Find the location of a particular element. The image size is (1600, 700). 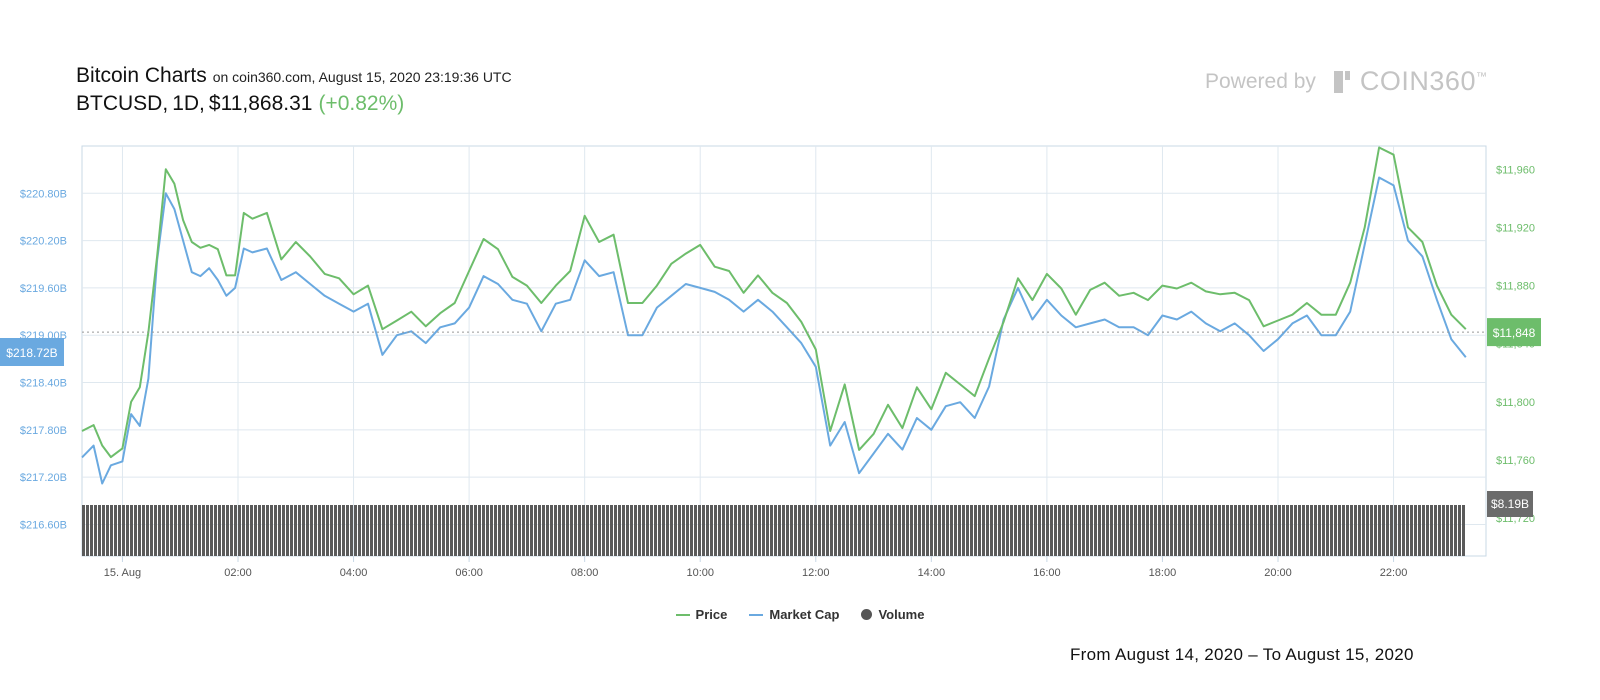

current-market-cap-badge-label: $218.72B is located at coordinates (31, 353).